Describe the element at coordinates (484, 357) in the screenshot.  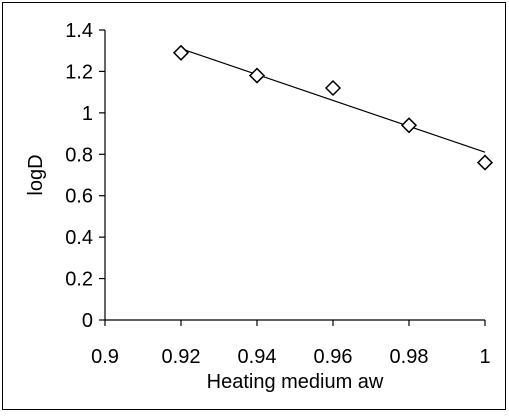
I see `x-tick-label: 1` at that location.